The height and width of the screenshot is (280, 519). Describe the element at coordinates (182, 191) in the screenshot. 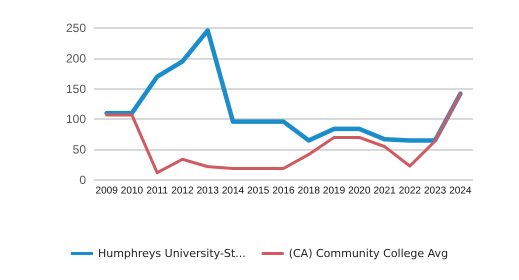

I see `x-tick-label: 2012` at that location.